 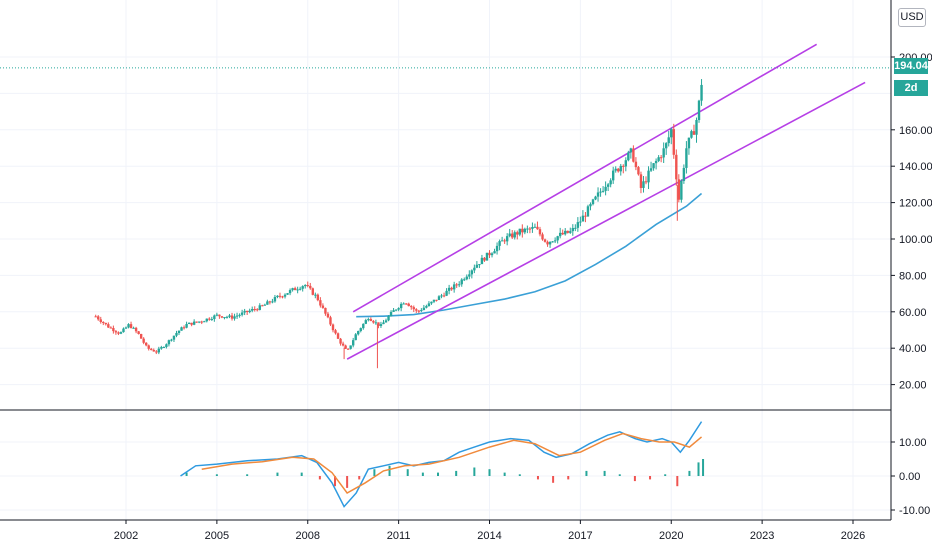 I want to click on currency-badge: USD, so click(x=912, y=17).